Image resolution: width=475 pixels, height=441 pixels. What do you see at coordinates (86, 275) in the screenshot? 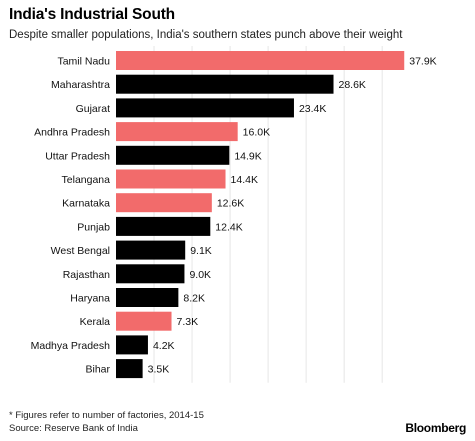
I see `category-label: Rajasthan` at bounding box center [86, 275].